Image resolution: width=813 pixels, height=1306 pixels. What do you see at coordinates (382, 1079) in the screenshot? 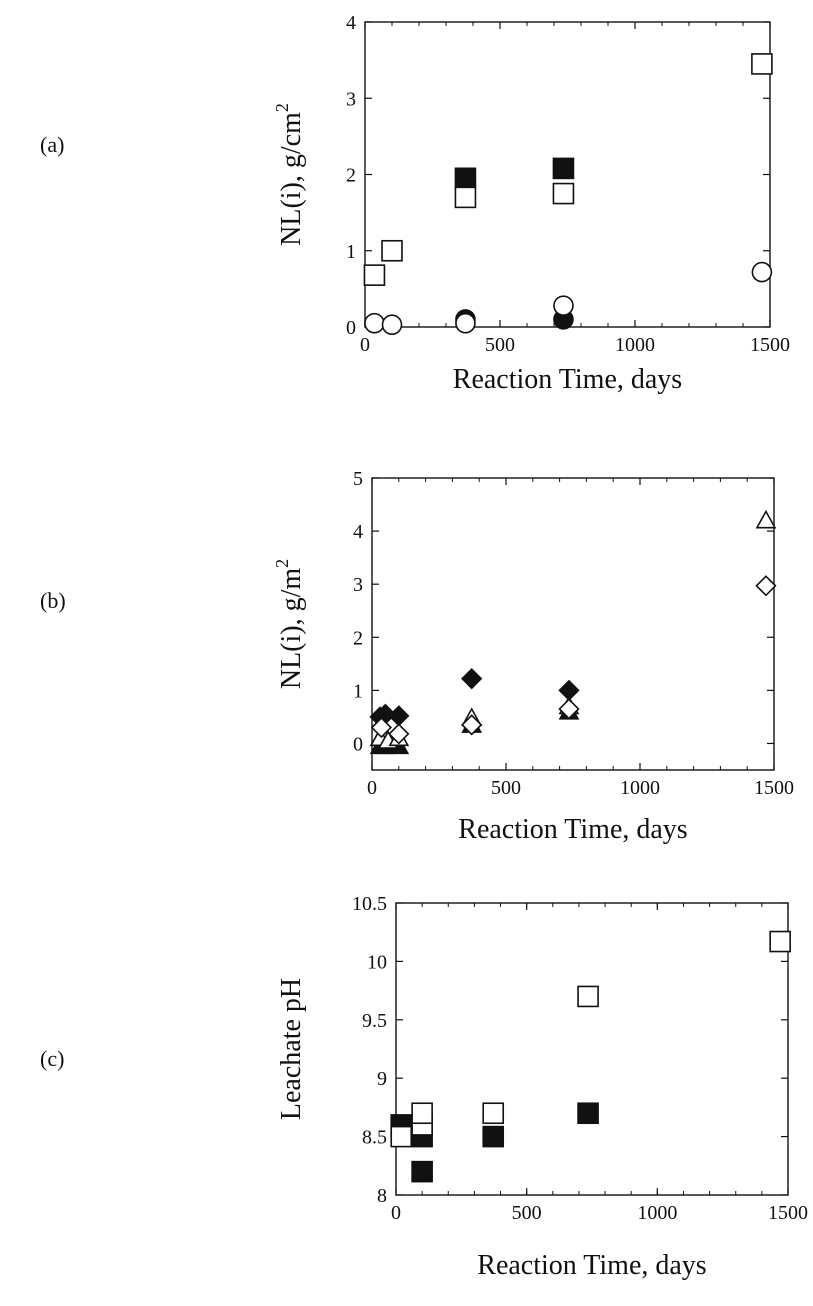
I see `y-tick-label: 9` at bounding box center [382, 1079].